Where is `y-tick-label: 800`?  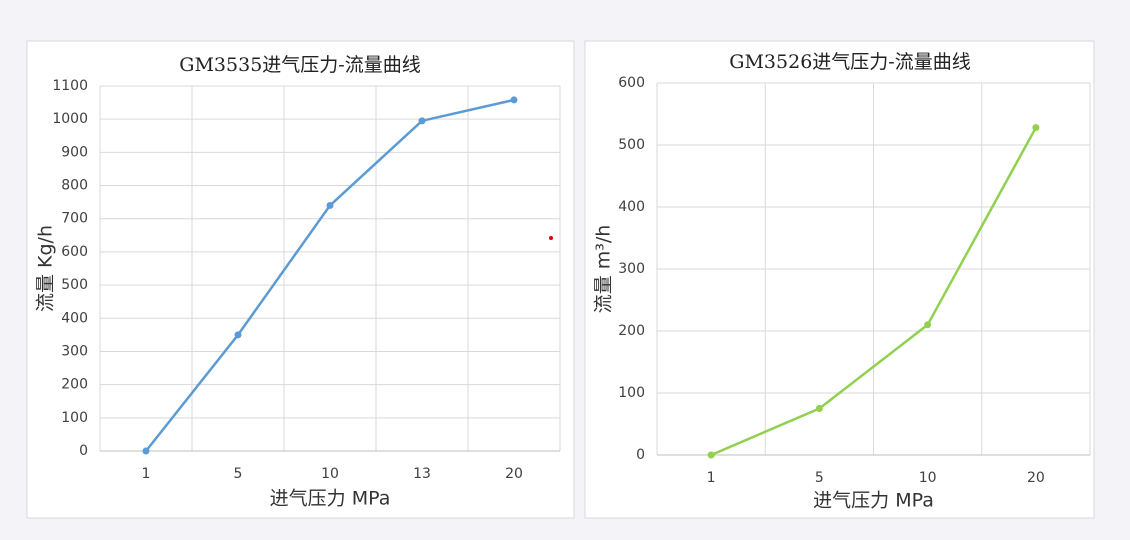 y-tick-label: 800 is located at coordinates (74, 186).